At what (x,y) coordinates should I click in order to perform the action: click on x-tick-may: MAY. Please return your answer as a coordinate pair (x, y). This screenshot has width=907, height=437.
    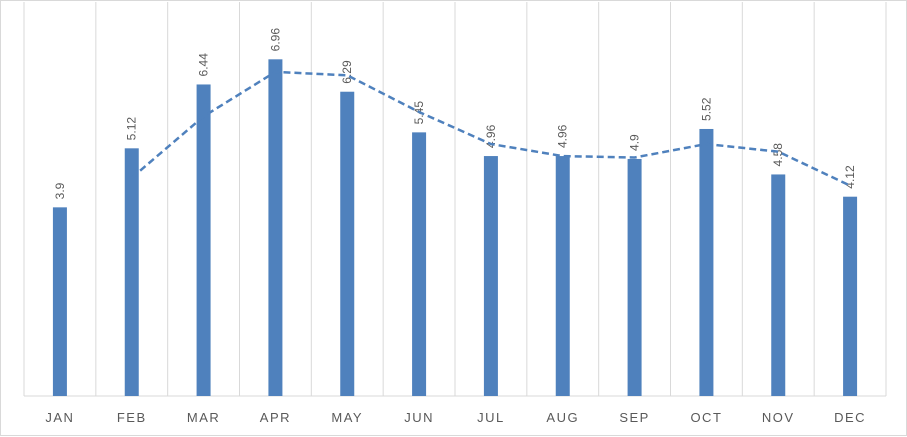
    Looking at the image, I should click on (347, 417).